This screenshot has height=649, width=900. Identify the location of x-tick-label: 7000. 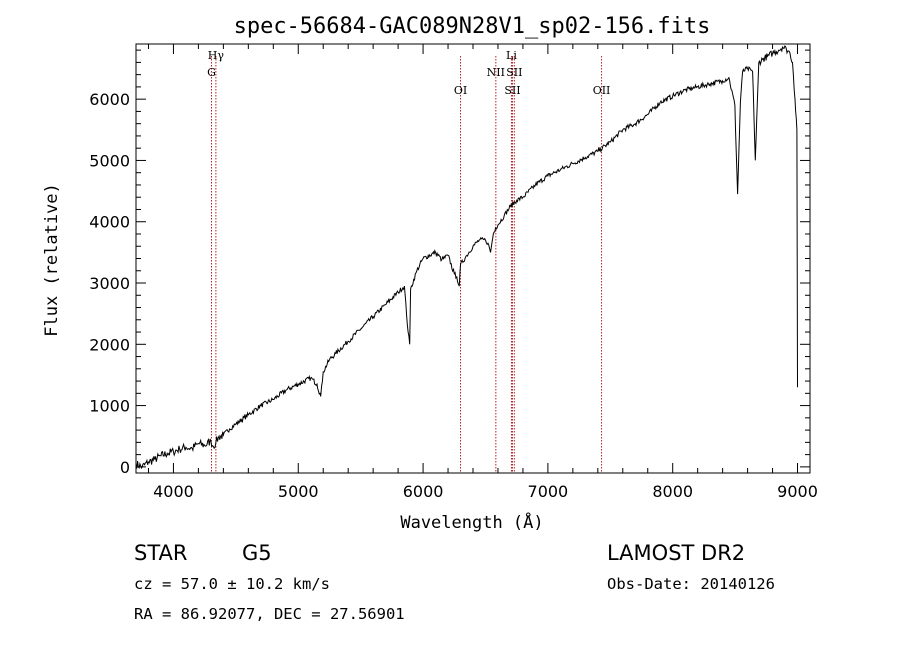
(548, 491).